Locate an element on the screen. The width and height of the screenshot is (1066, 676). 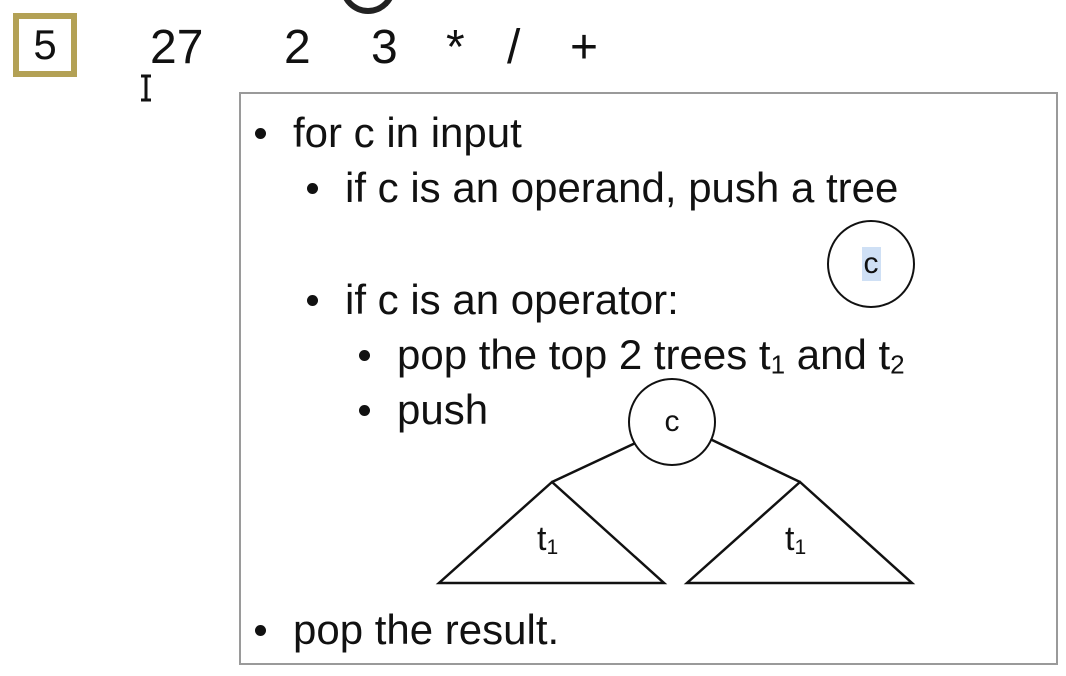
right-subtree-triangle is located at coordinates (799, 532).